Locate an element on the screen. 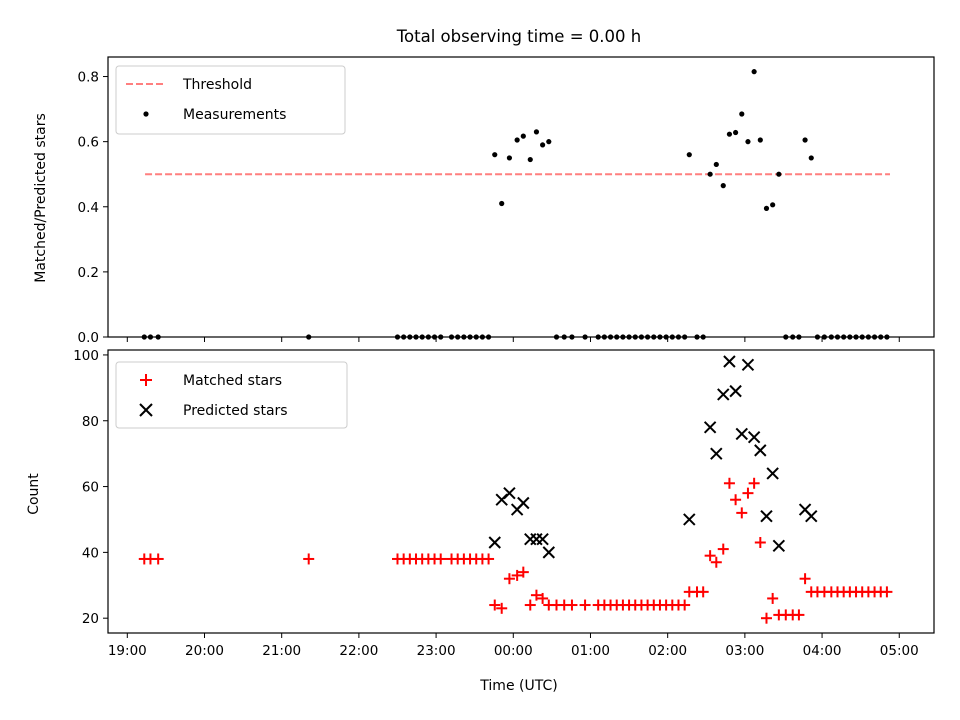 The image size is (960, 720). bottom-x-tick-label: 02:00 is located at coordinates (667, 651).